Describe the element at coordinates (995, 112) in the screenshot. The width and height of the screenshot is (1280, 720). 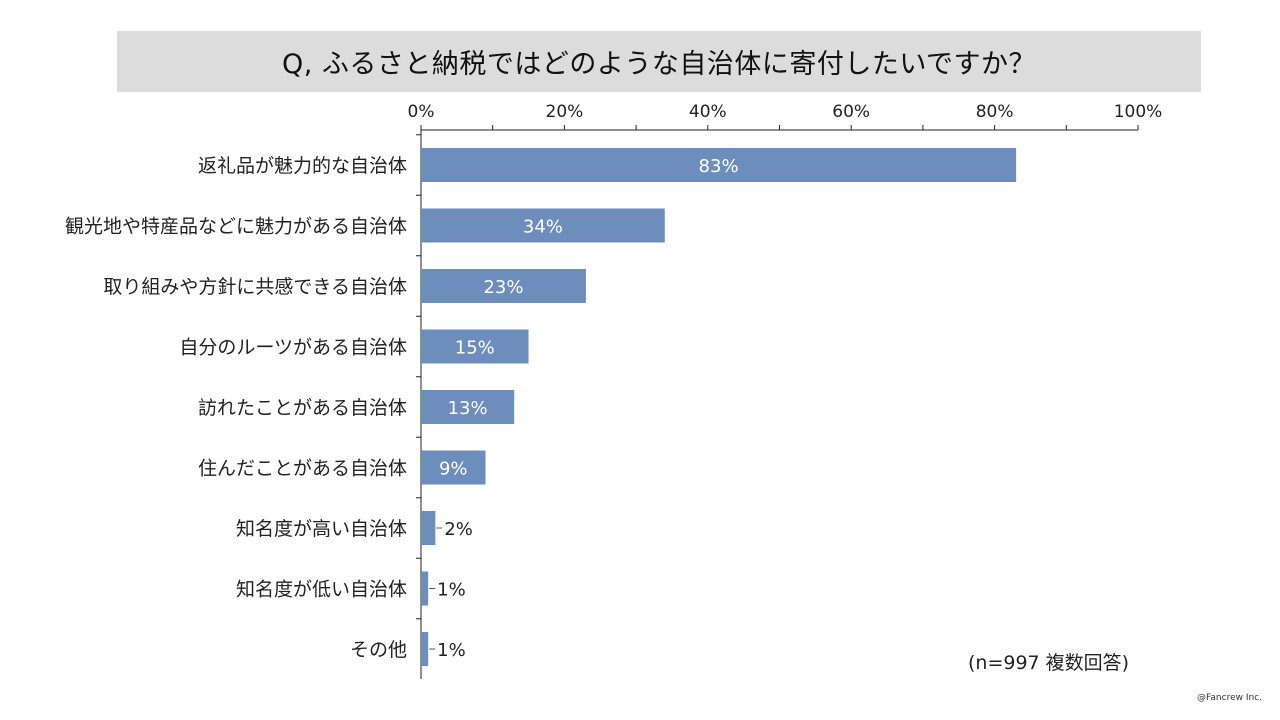
I see `x-tick-label: 80%` at that location.